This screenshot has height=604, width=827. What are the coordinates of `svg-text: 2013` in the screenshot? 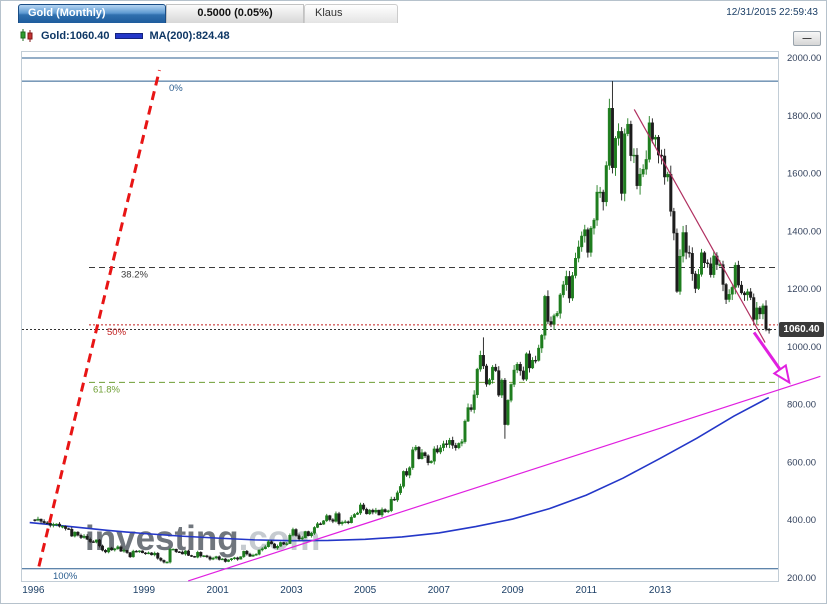 It's located at (660, 590).